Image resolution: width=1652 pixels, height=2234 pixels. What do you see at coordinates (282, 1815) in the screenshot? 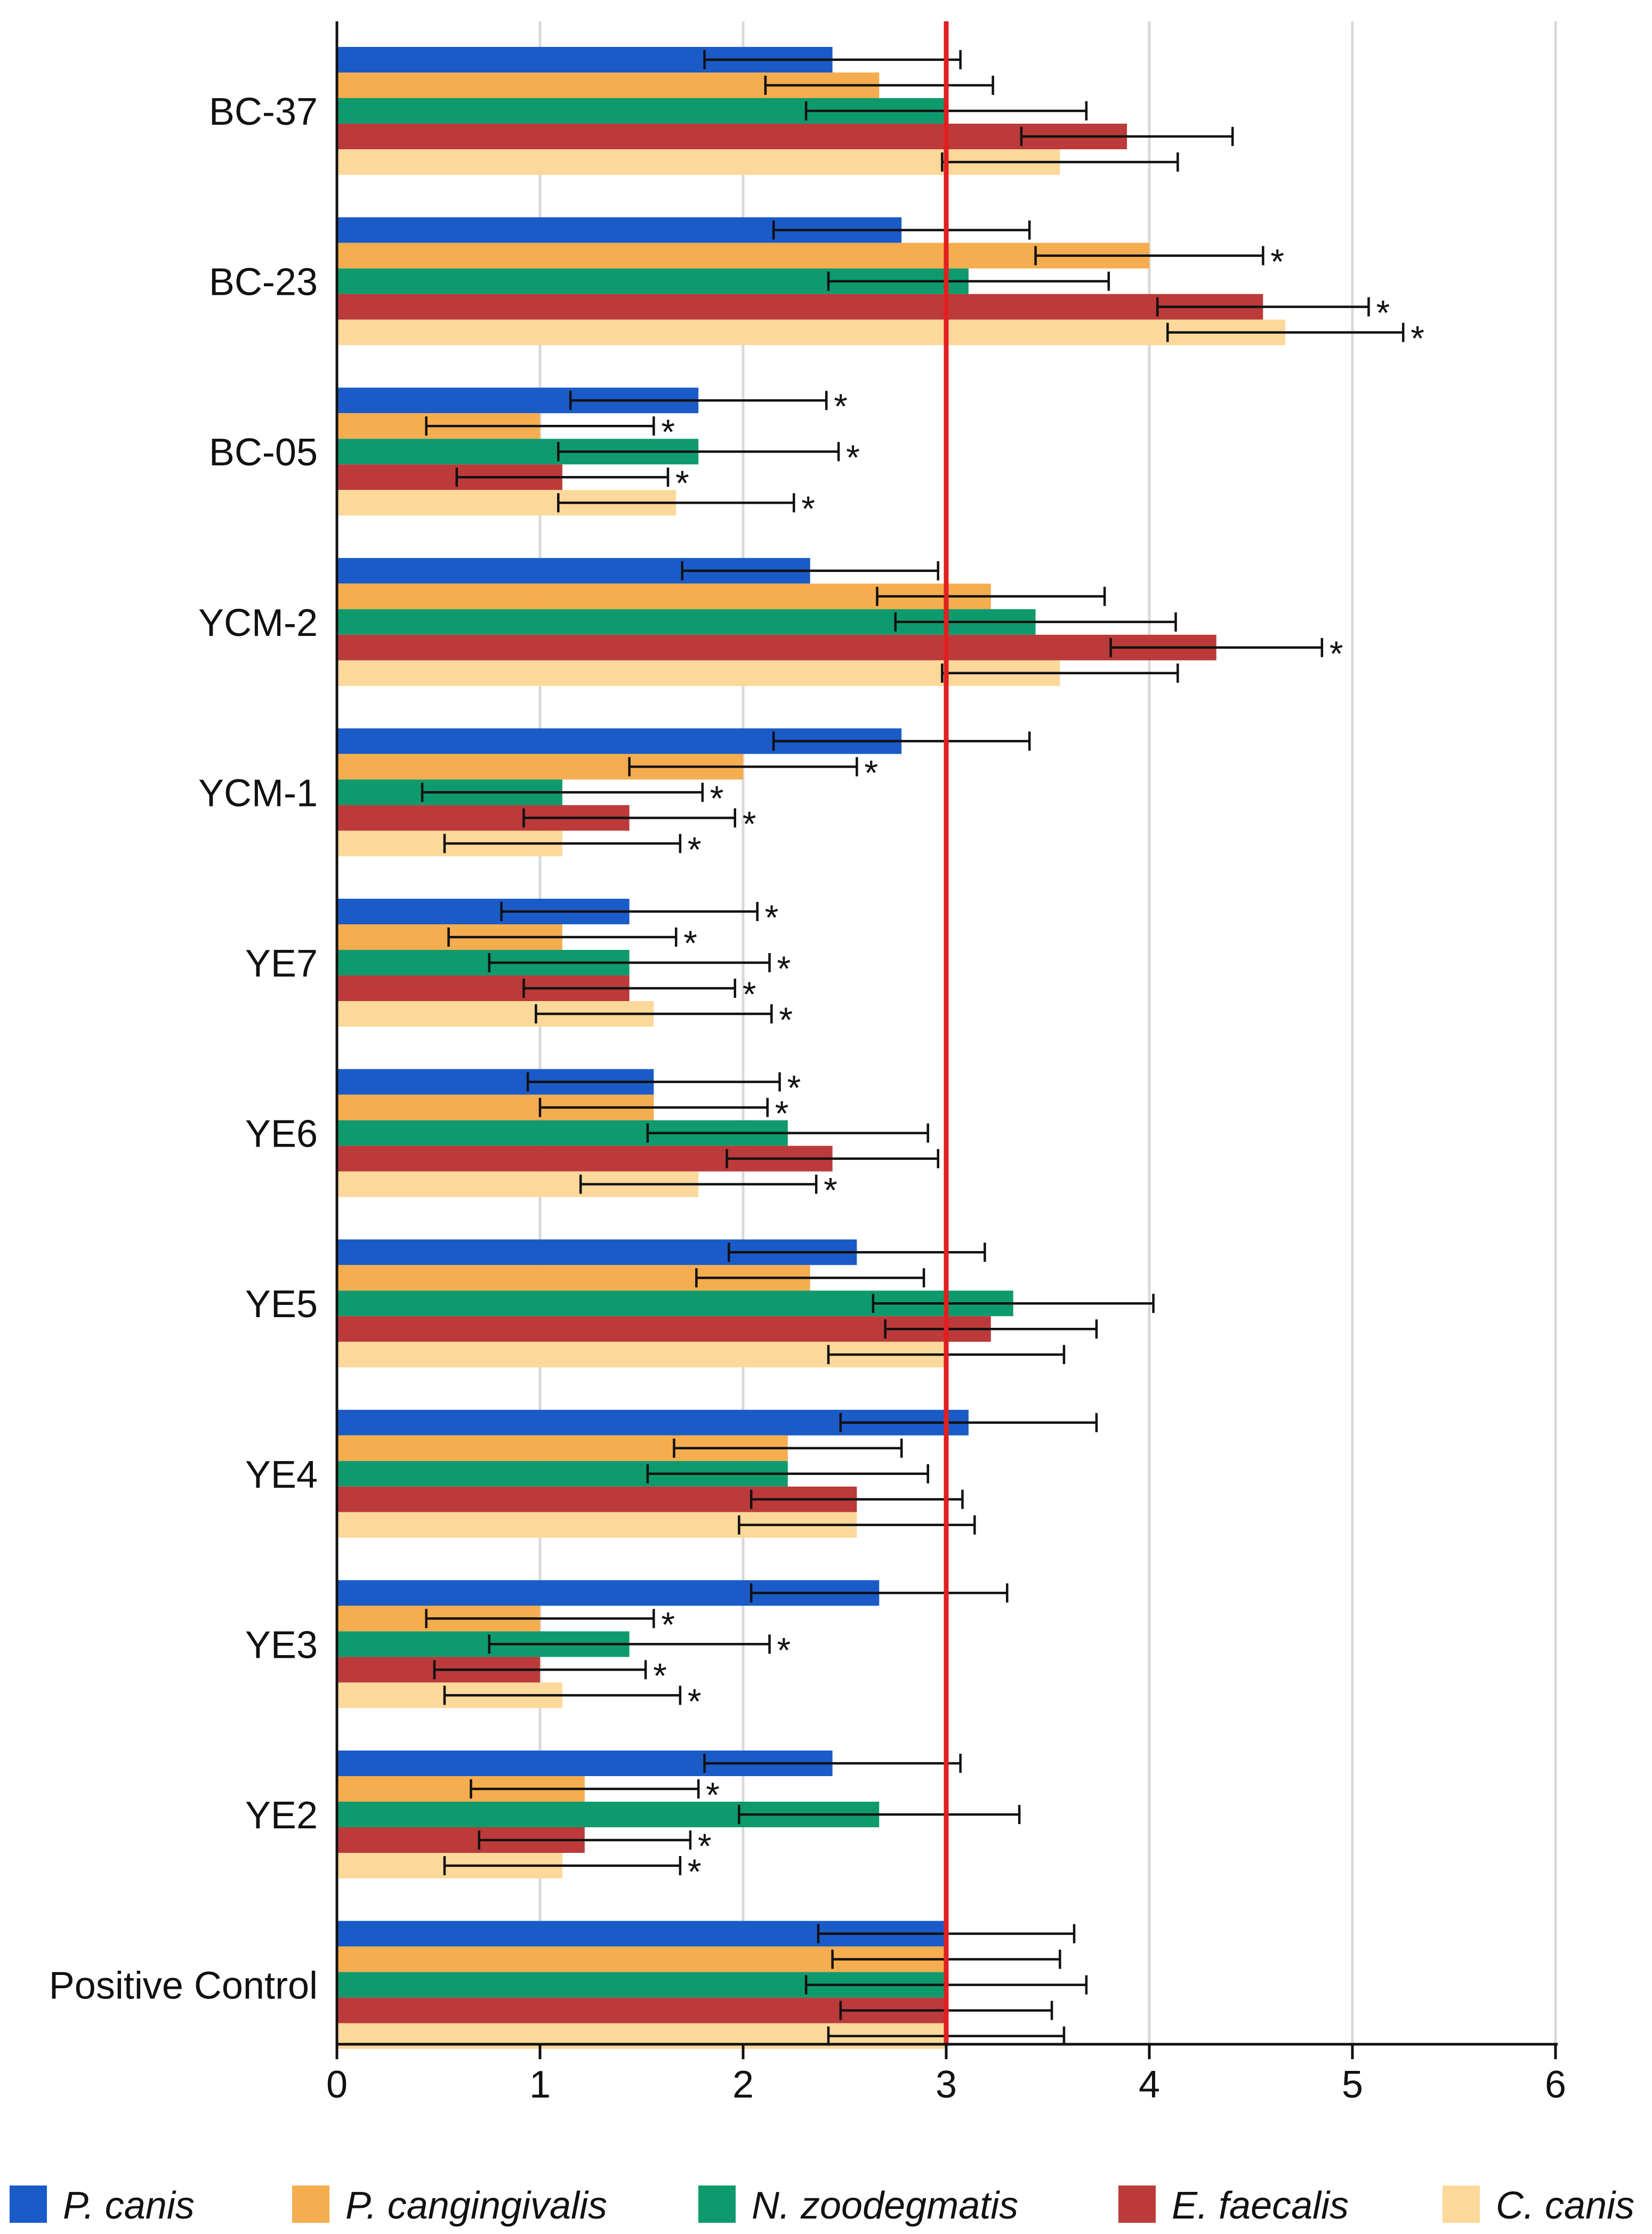
I see `category-label-ye2: YE2` at bounding box center [282, 1815].